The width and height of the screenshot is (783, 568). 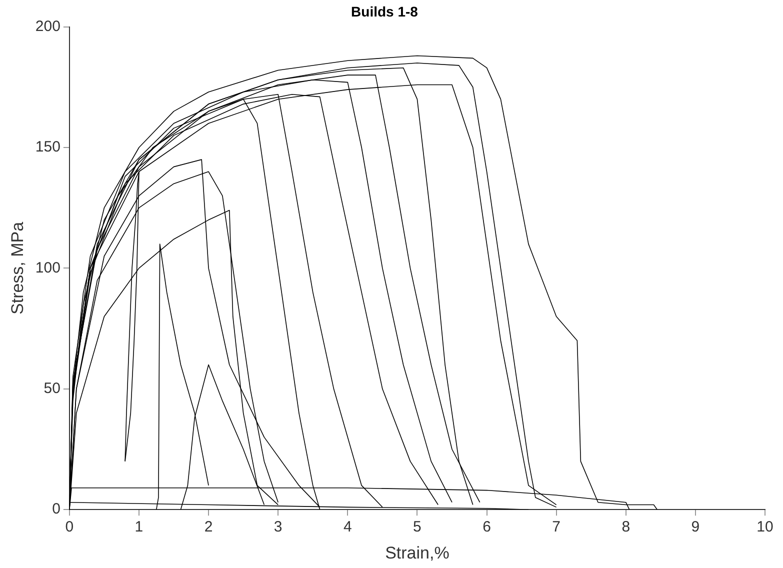 I want to click on y-axis-title: Stress, MPa, so click(x=17, y=267).